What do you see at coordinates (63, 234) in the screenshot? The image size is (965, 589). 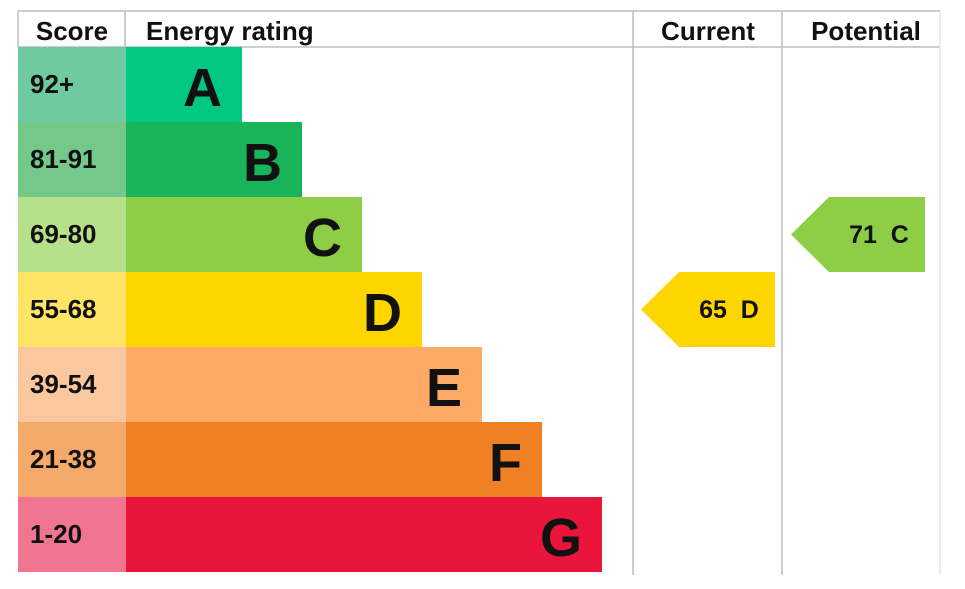 I see `score-range-C: 69-80` at bounding box center [63, 234].